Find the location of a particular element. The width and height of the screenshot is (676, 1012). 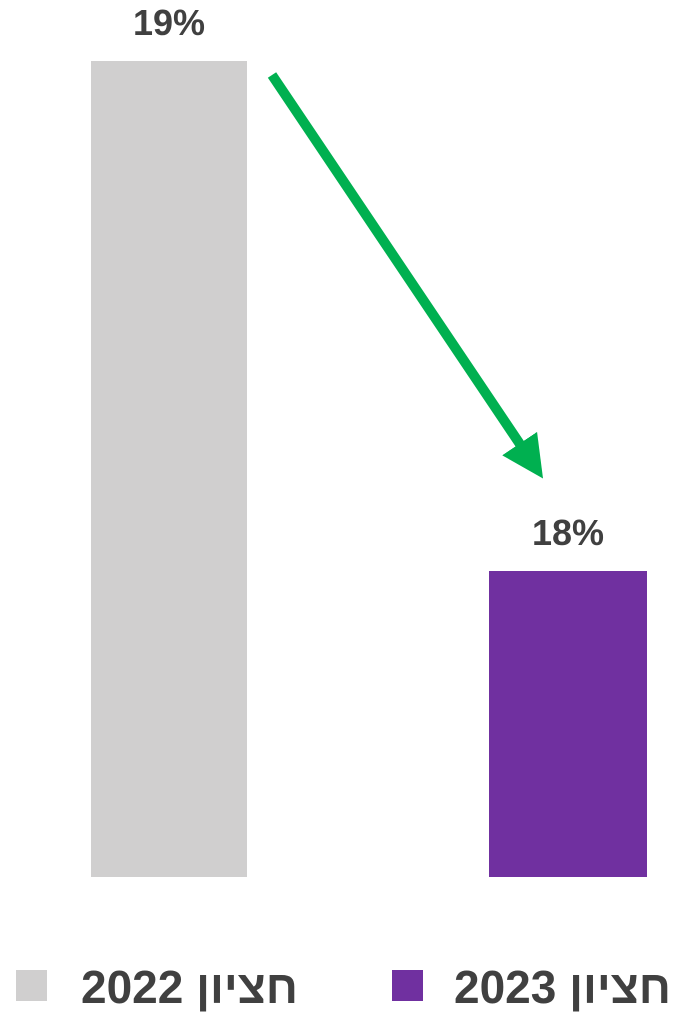

value-label-2: 18% is located at coordinates (568, 532).